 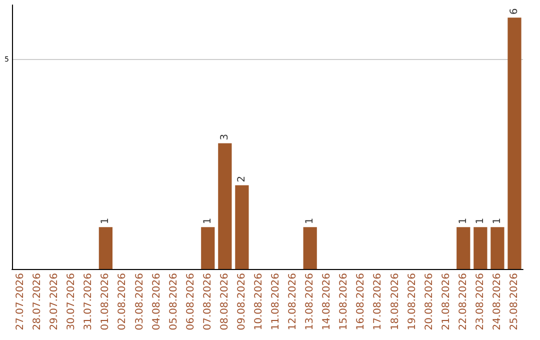 I want to click on x-tick-label: 07.08.2026, so click(x=208, y=301).